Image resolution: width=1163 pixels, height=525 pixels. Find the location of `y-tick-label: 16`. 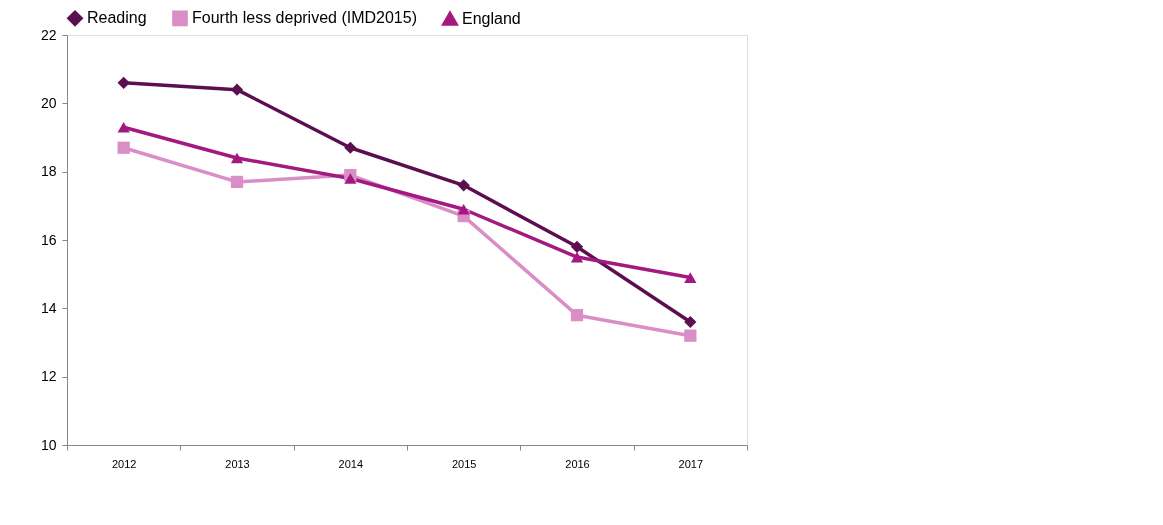

y-tick-label: 16 is located at coordinates (48, 239).